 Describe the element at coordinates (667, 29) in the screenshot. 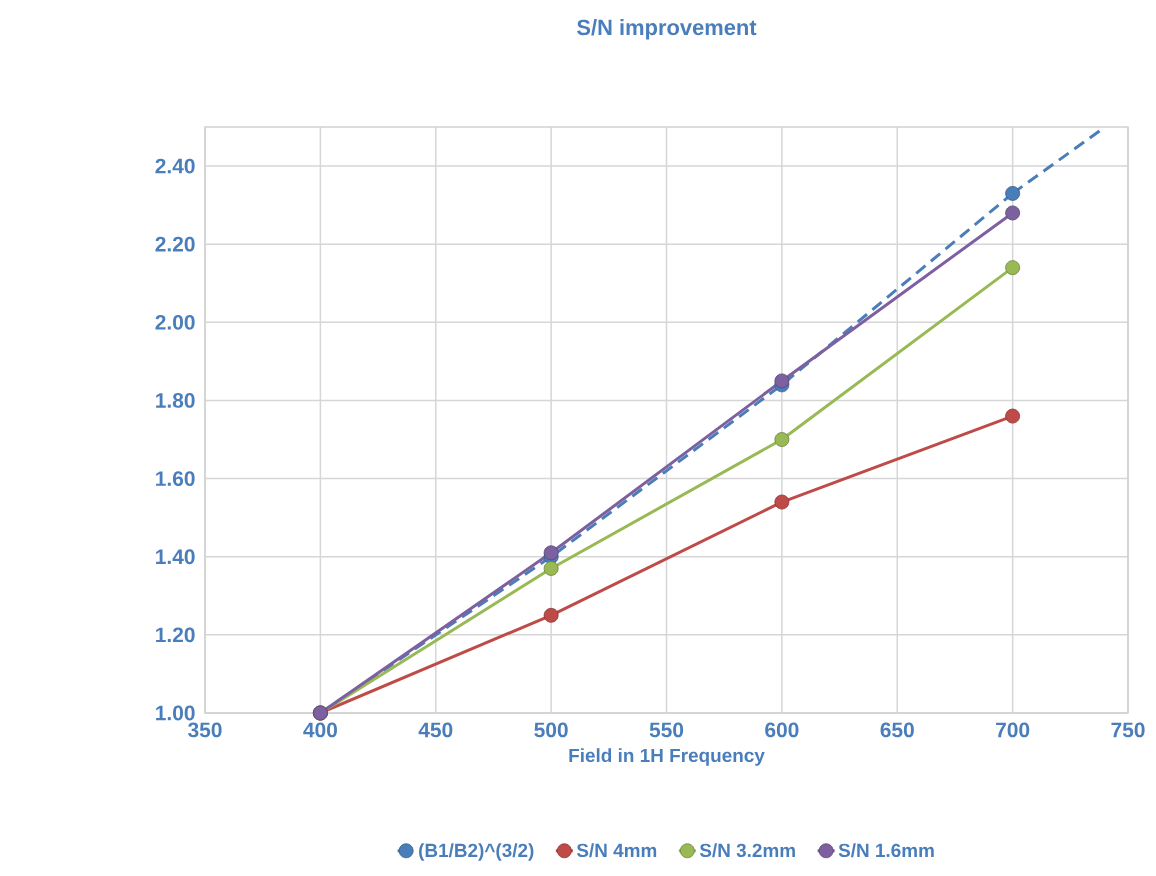

I see `chart-title: S/N improvement` at that location.